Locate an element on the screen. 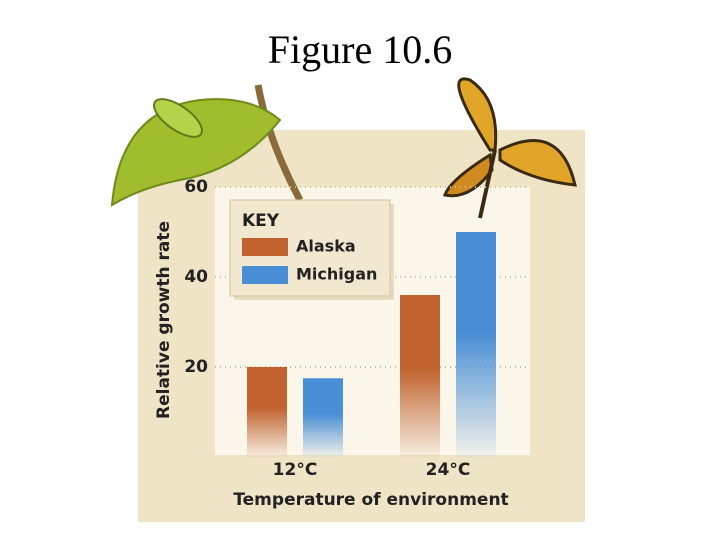  y-axis-label: Relative growth rate is located at coordinates (164, 320).